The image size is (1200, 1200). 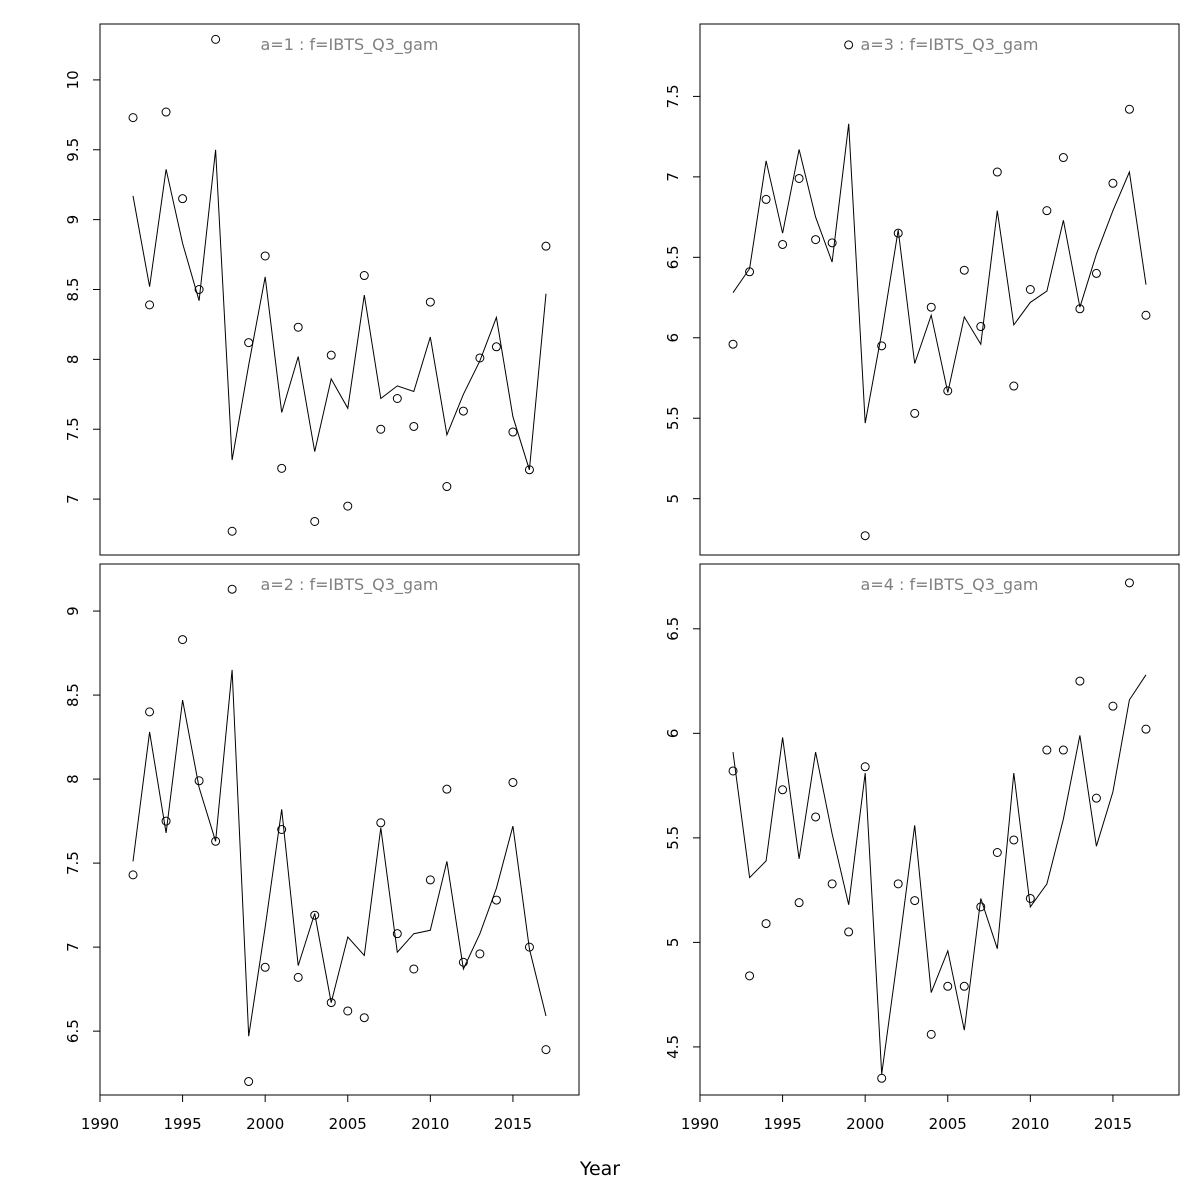 What do you see at coordinates (599, 1169) in the screenshot?
I see `x-axis-label: Year` at bounding box center [599, 1169].